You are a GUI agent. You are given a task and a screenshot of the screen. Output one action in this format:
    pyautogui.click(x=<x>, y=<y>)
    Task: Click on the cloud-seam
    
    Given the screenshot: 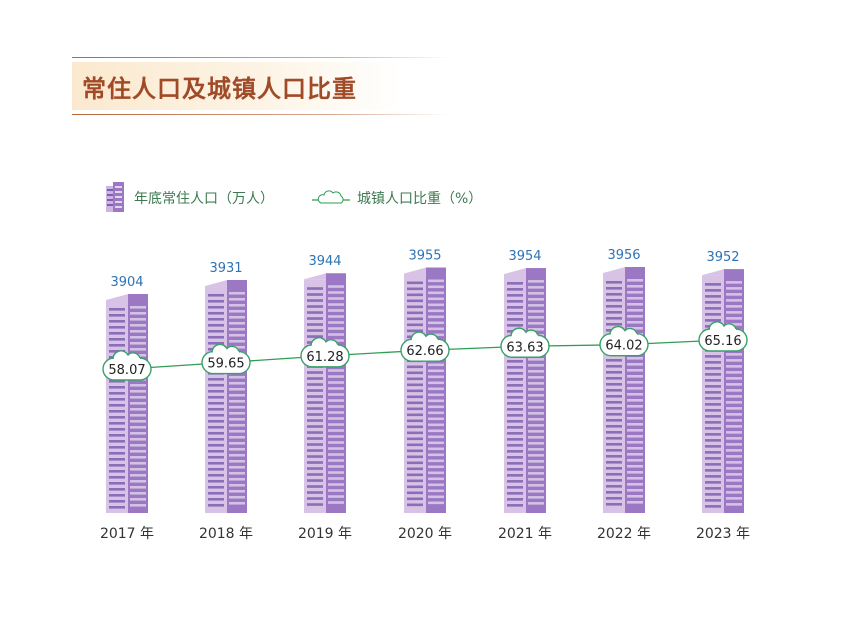 What is the action you would take?
    pyautogui.click(x=127, y=359)
    